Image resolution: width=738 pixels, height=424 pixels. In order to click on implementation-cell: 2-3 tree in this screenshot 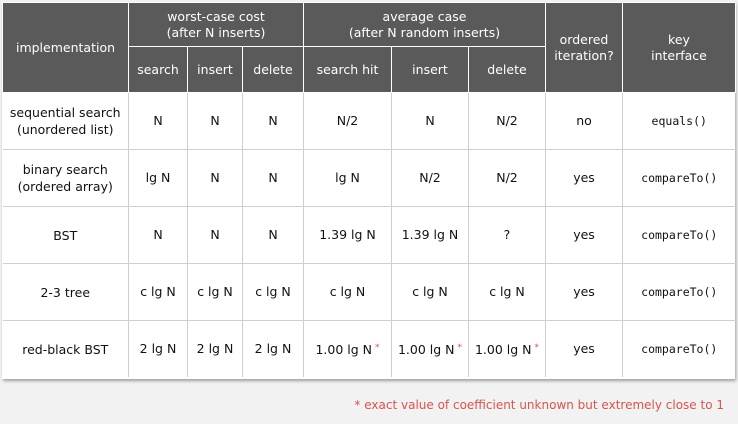, I will do `click(65, 292)`.